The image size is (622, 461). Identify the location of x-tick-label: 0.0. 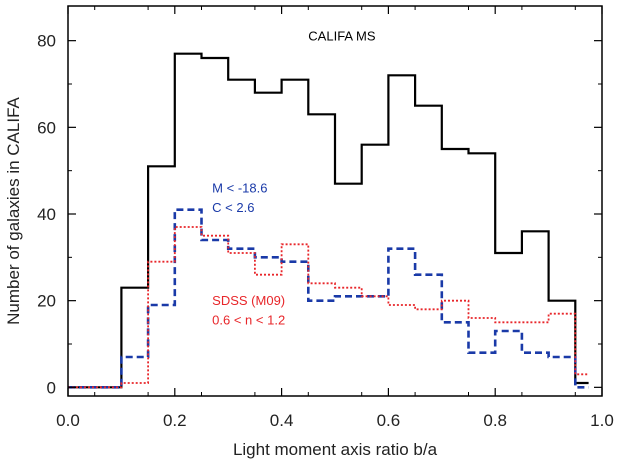
(68, 420).